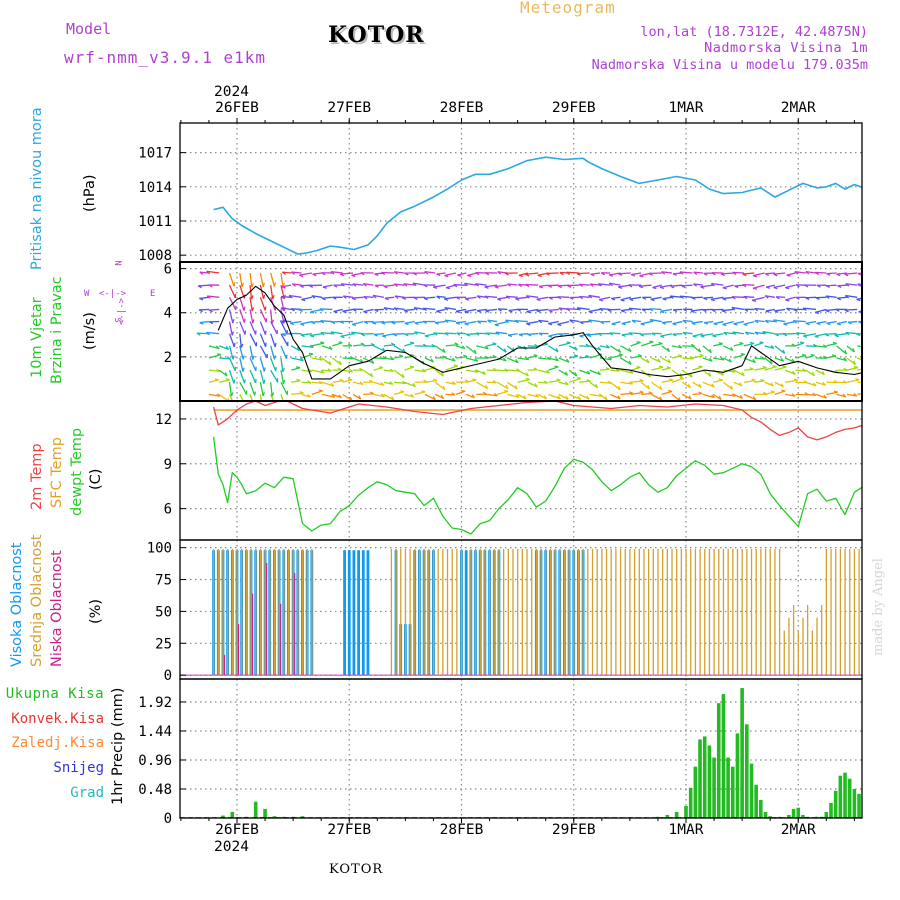  Describe the element at coordinates (798, 108) in the screenshot. I see `date-label-top: 2MAR` at that location.